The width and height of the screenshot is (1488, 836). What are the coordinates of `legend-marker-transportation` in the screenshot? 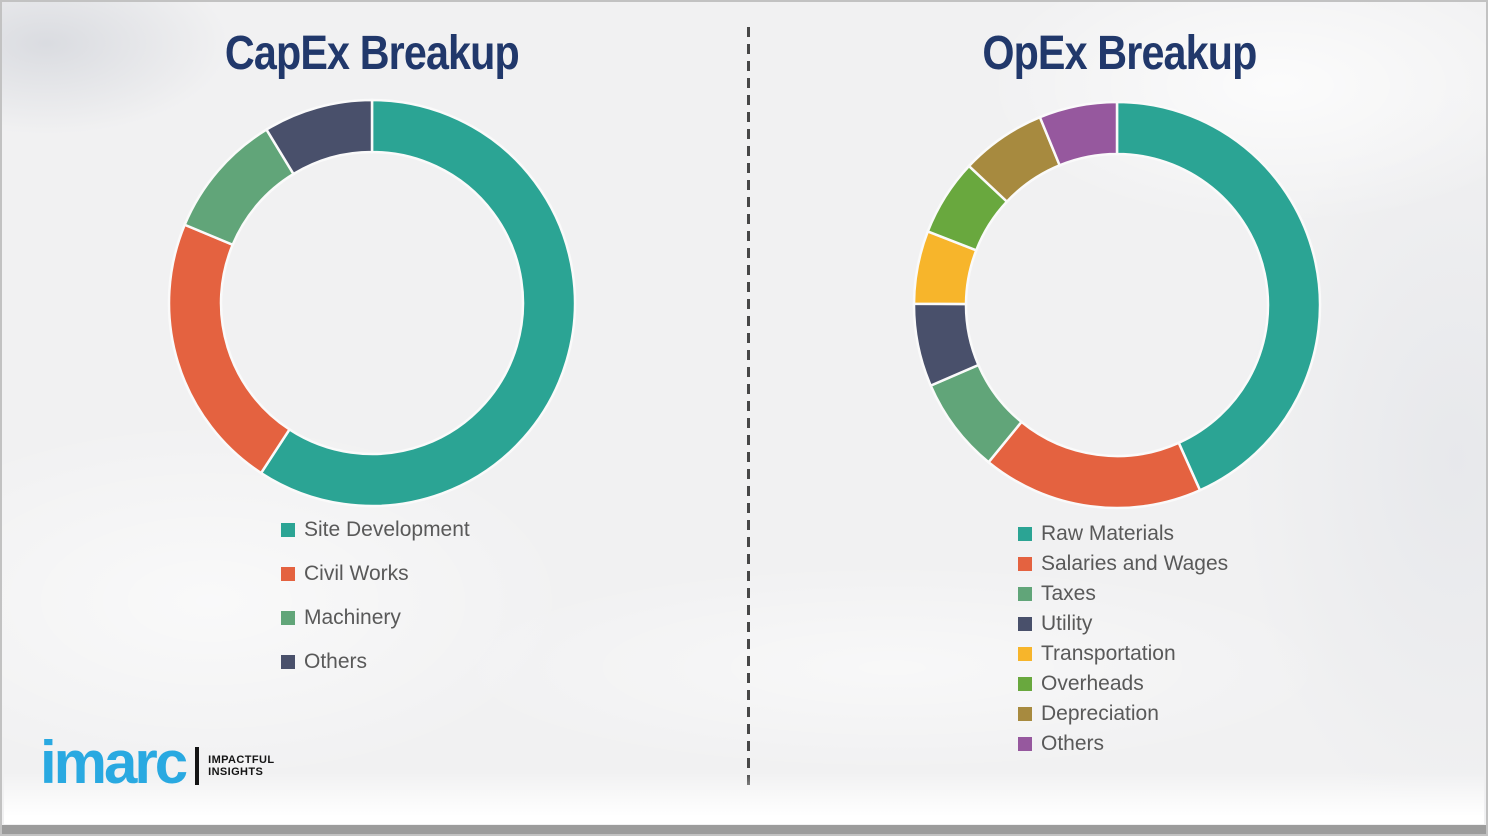 It's located at (1025, 654).